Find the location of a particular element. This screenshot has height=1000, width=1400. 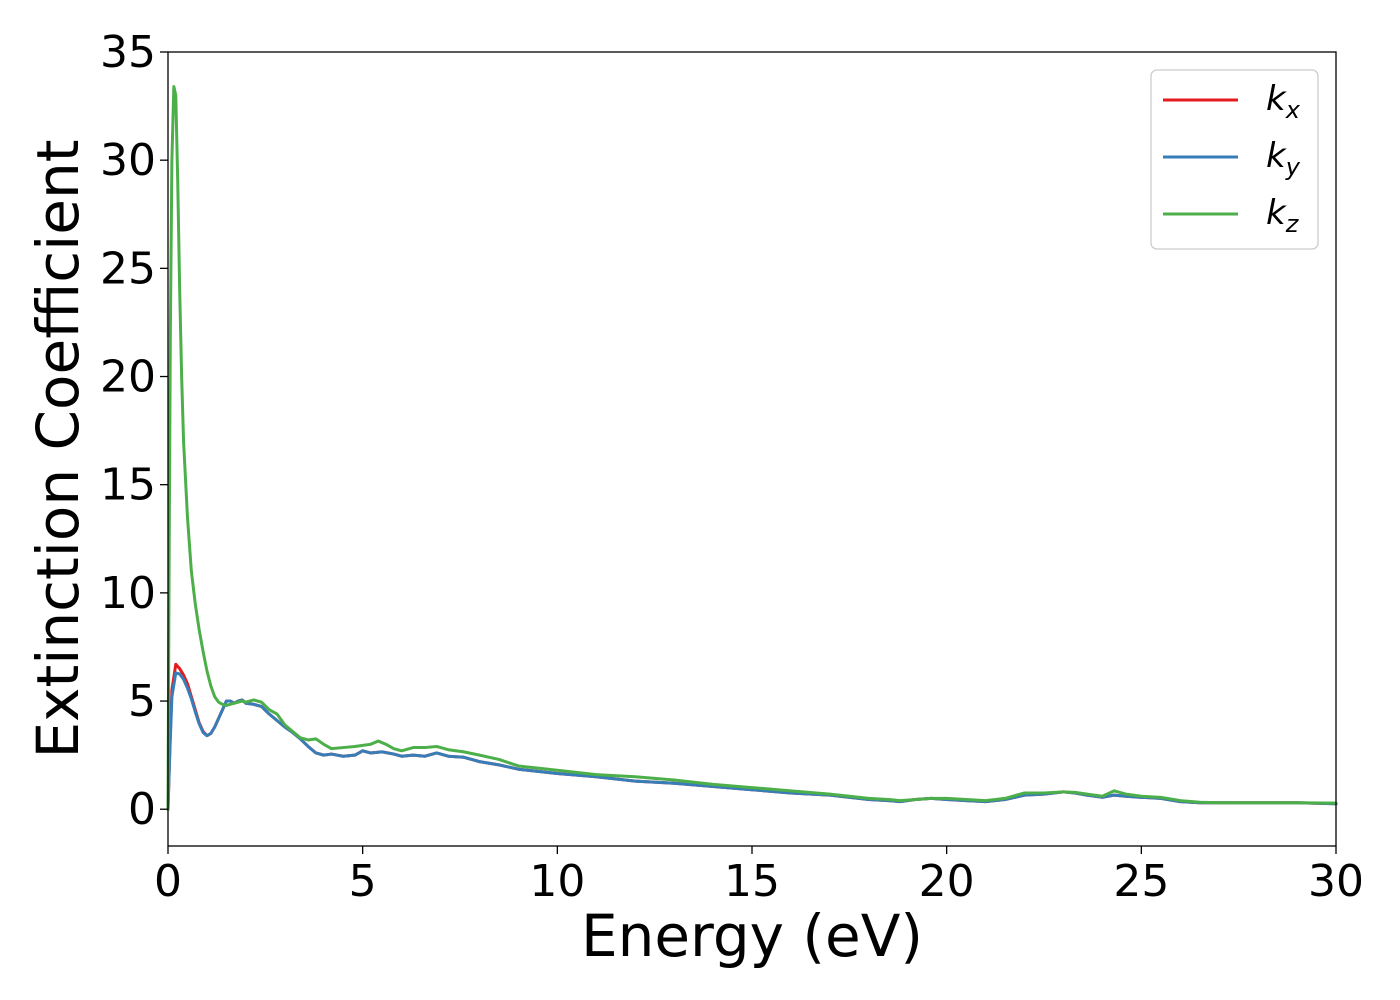

y-tick-label: 10 is located at coordinates (128, 593).